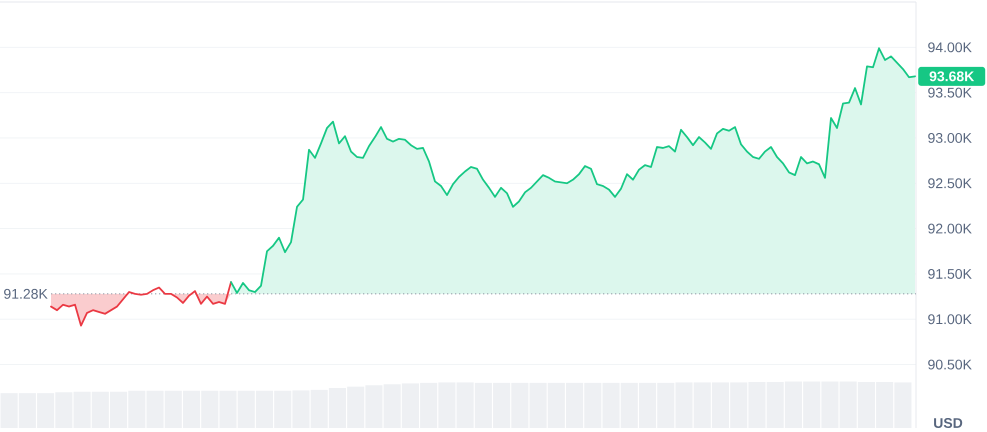 The image size is (987, 432). What do you see at coordinates (950, 319) in the screenshot?
I see `y-tick-label: 91.00K` at bounding box center [950, 319].